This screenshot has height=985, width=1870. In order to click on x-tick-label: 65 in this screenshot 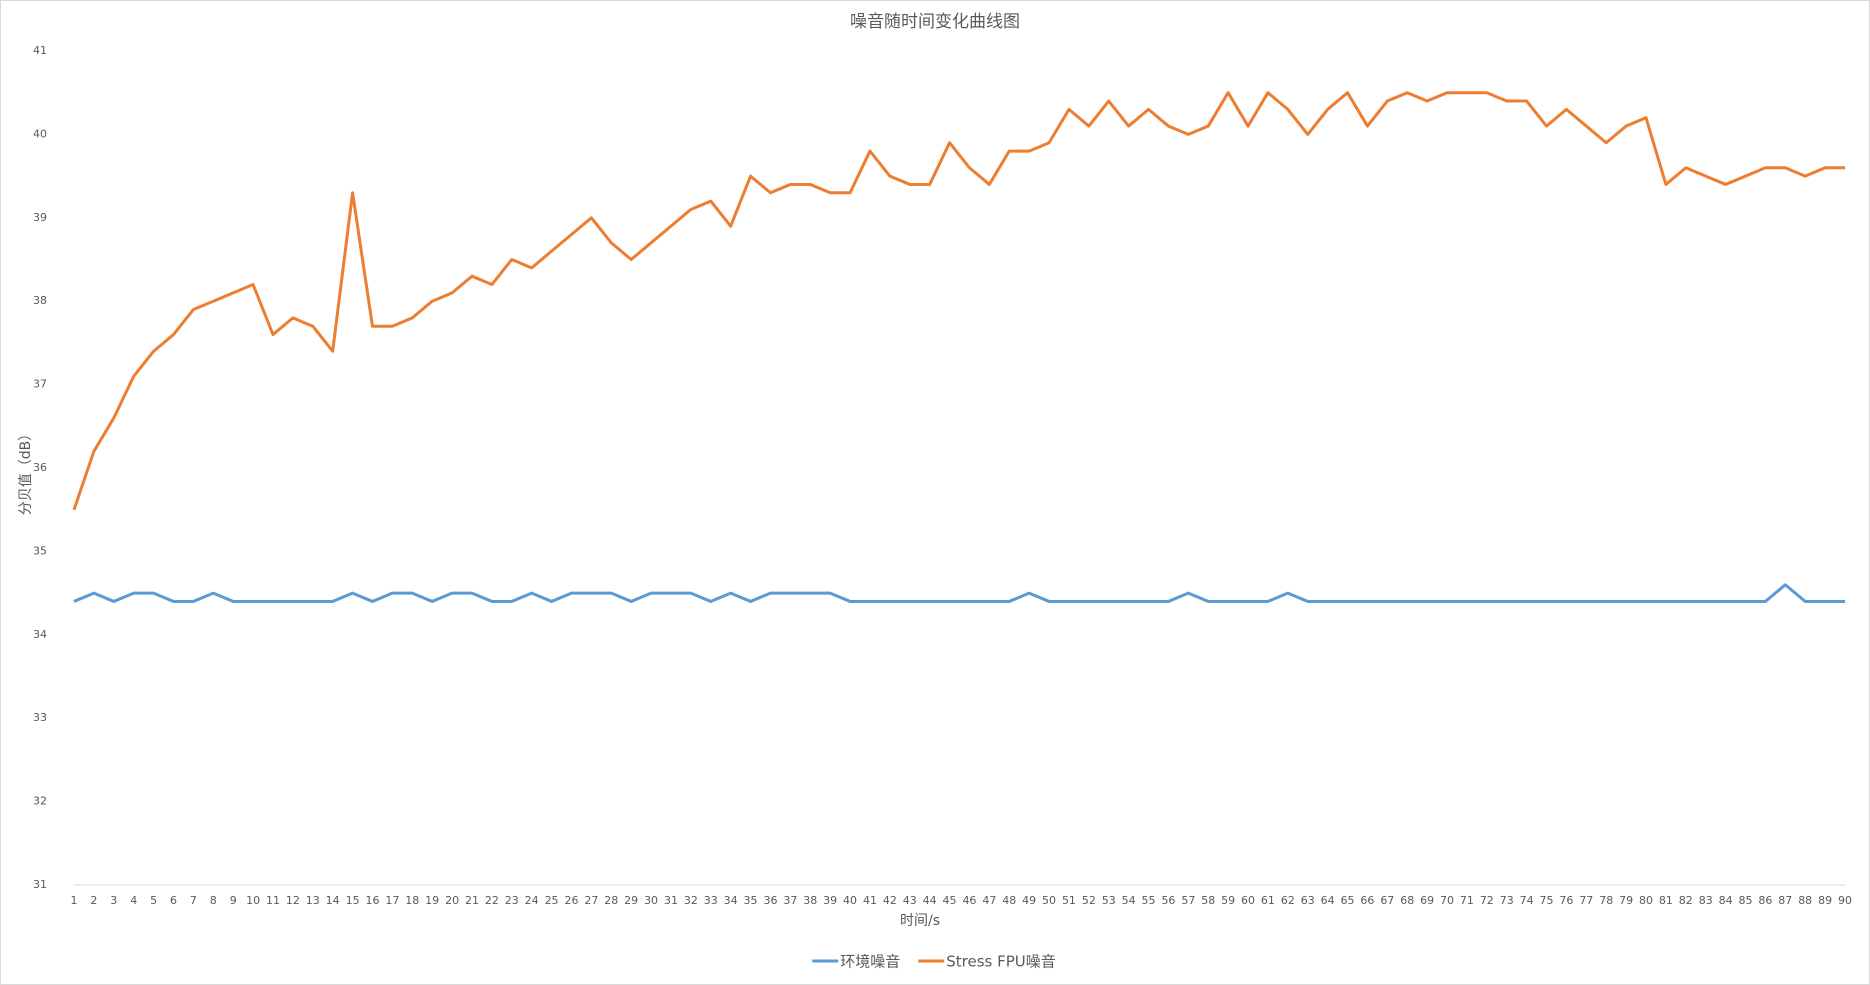, I will do `click(1348, 900)`.